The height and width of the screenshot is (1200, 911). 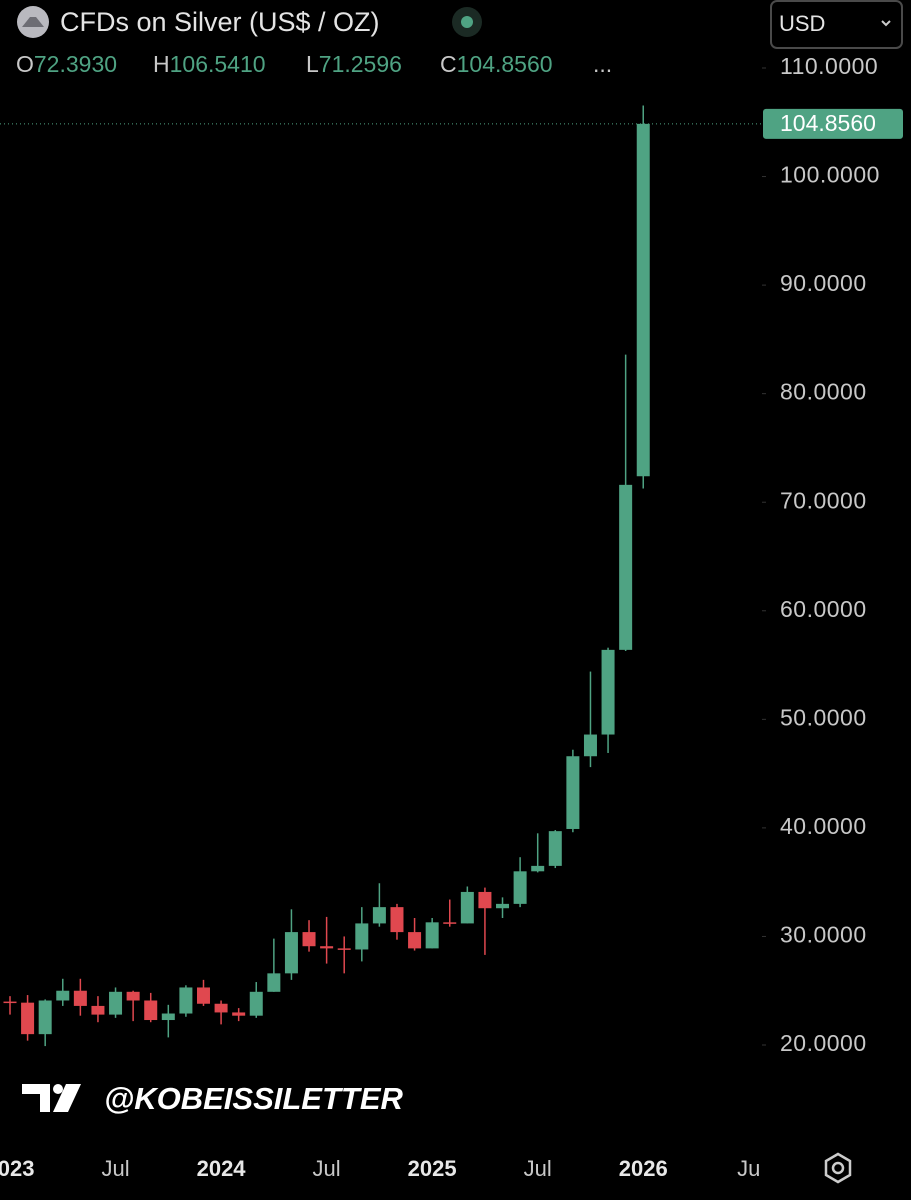 I want to click on gear-center, so click(x=838, y=1168).